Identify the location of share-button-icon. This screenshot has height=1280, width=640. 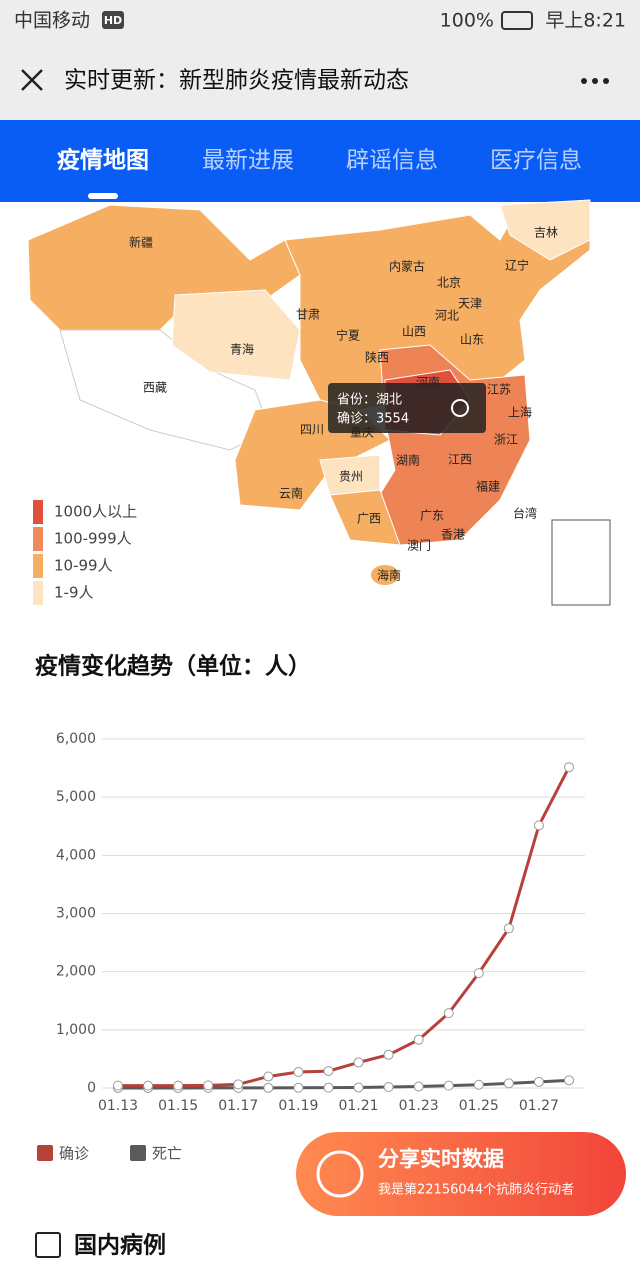
(340, 1174).